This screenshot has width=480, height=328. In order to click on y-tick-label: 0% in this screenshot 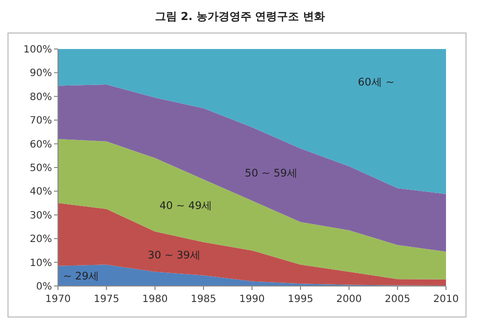, I will do `click(44, 287)`.